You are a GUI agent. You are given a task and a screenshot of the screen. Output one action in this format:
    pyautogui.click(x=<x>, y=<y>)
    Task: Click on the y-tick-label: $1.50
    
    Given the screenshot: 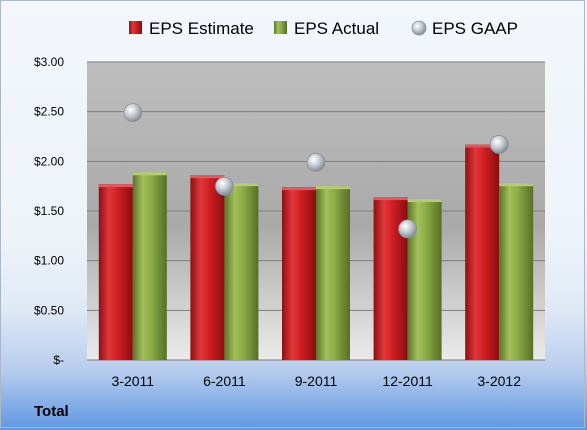 What is the action you would take?
    pyautogui.click(x=49, y=211)
    